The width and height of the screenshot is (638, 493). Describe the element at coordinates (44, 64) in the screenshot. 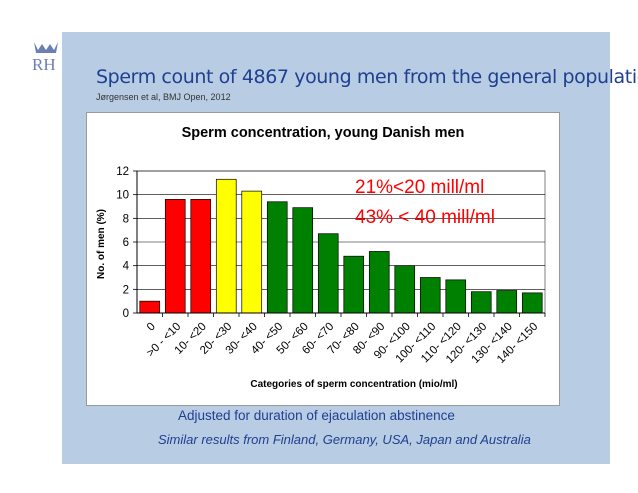

I see `svg-text: RH` at that location.